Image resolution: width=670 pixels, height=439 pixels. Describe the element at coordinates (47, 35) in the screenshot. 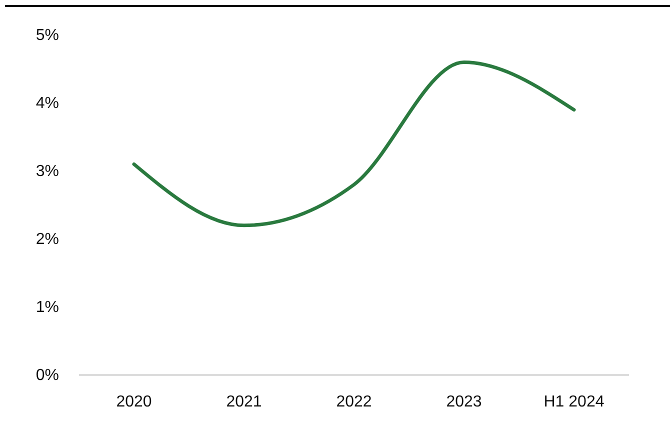

I see `y-tick-label: 5%` at that location.